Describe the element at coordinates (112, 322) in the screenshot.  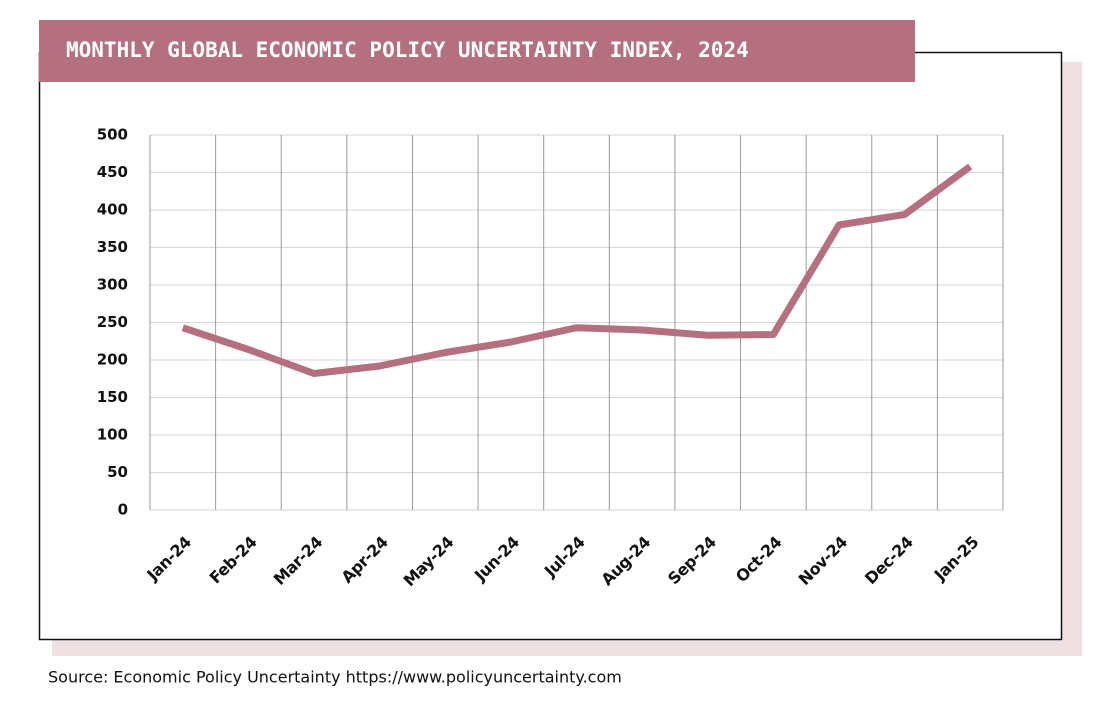
I see `y-tick-label: 250` at that location.